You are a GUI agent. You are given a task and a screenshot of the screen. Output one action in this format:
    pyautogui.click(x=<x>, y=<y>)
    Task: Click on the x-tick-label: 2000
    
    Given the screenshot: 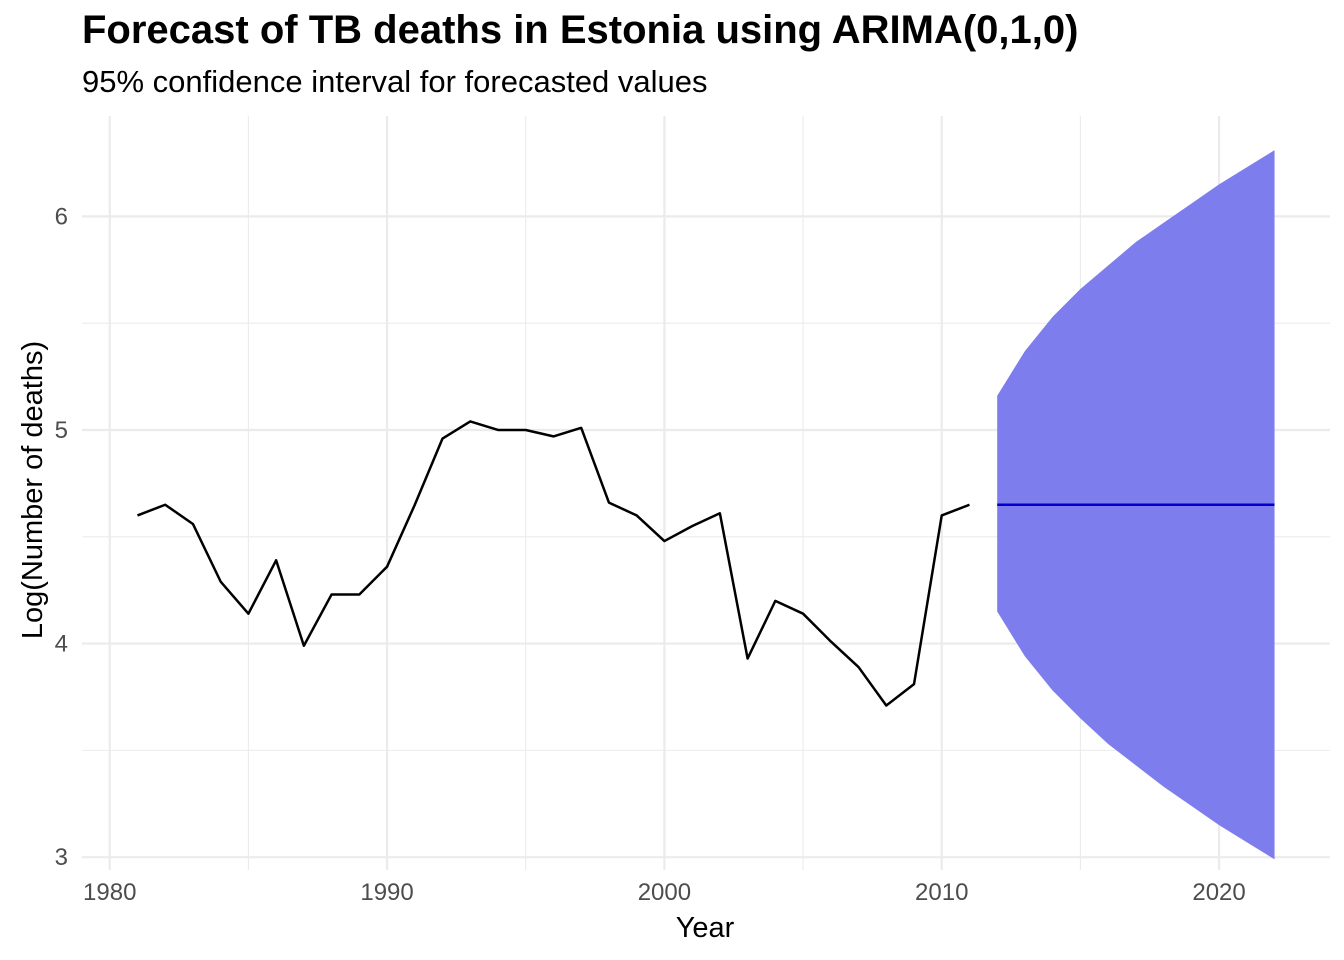 What is the action you would take?
    pyautogui.click(x=664, y=892)
    